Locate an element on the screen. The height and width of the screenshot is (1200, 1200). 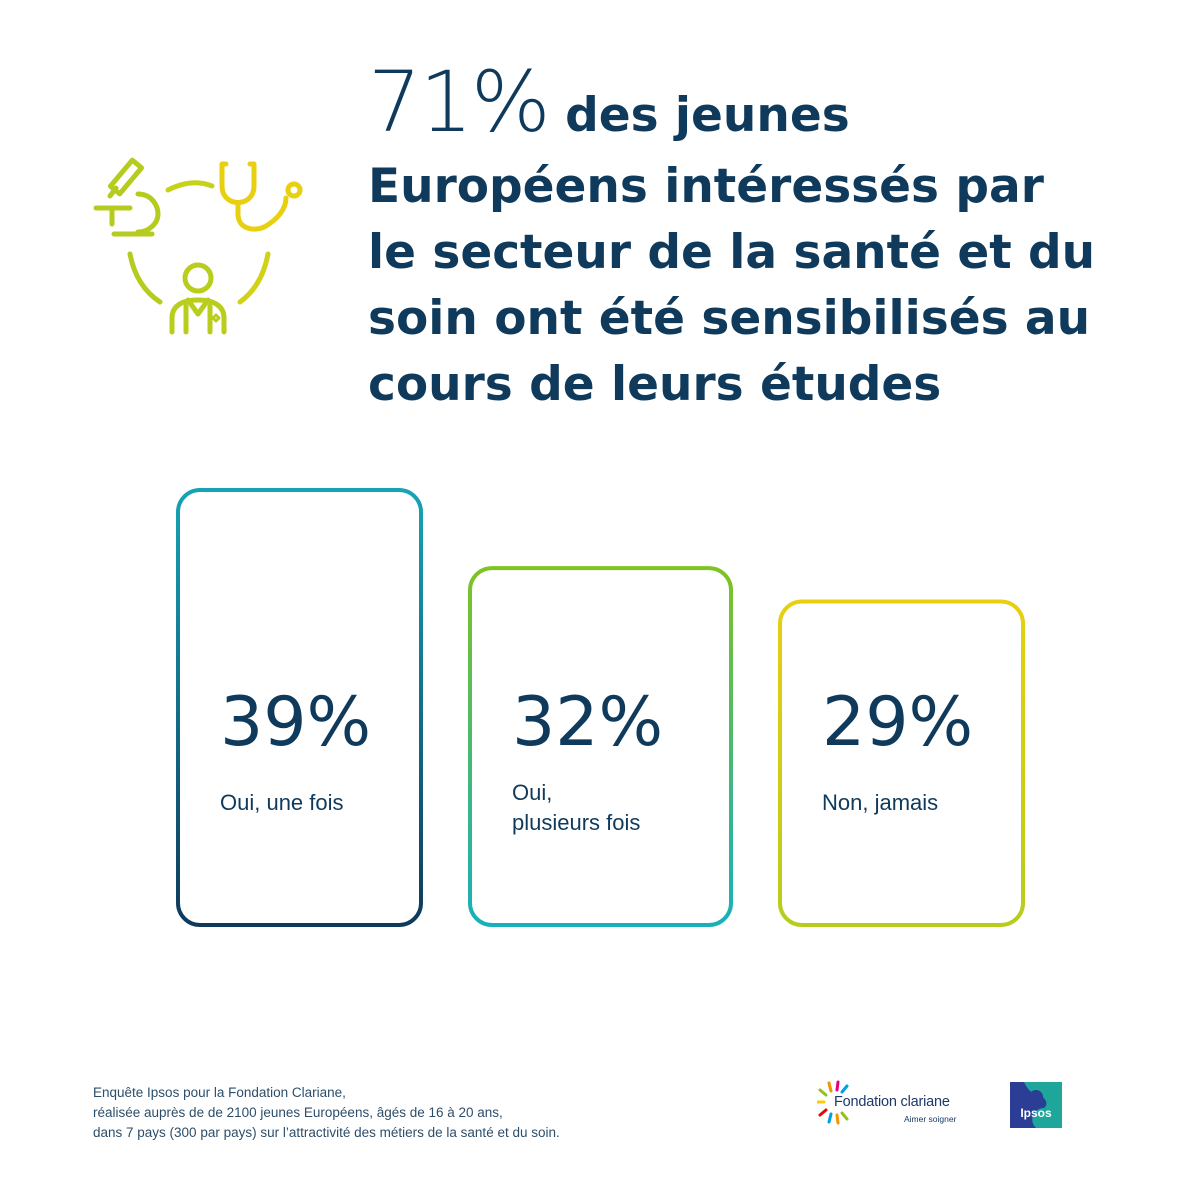
headline-text-1: des jeunes is located at coordinates (699, 115).